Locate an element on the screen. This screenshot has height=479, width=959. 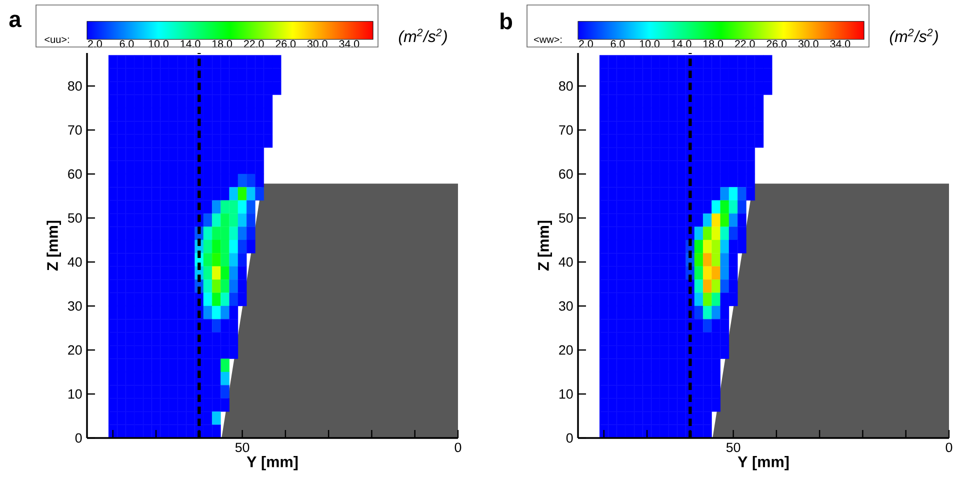
chart-title: b is located at coordinates (506, 21).